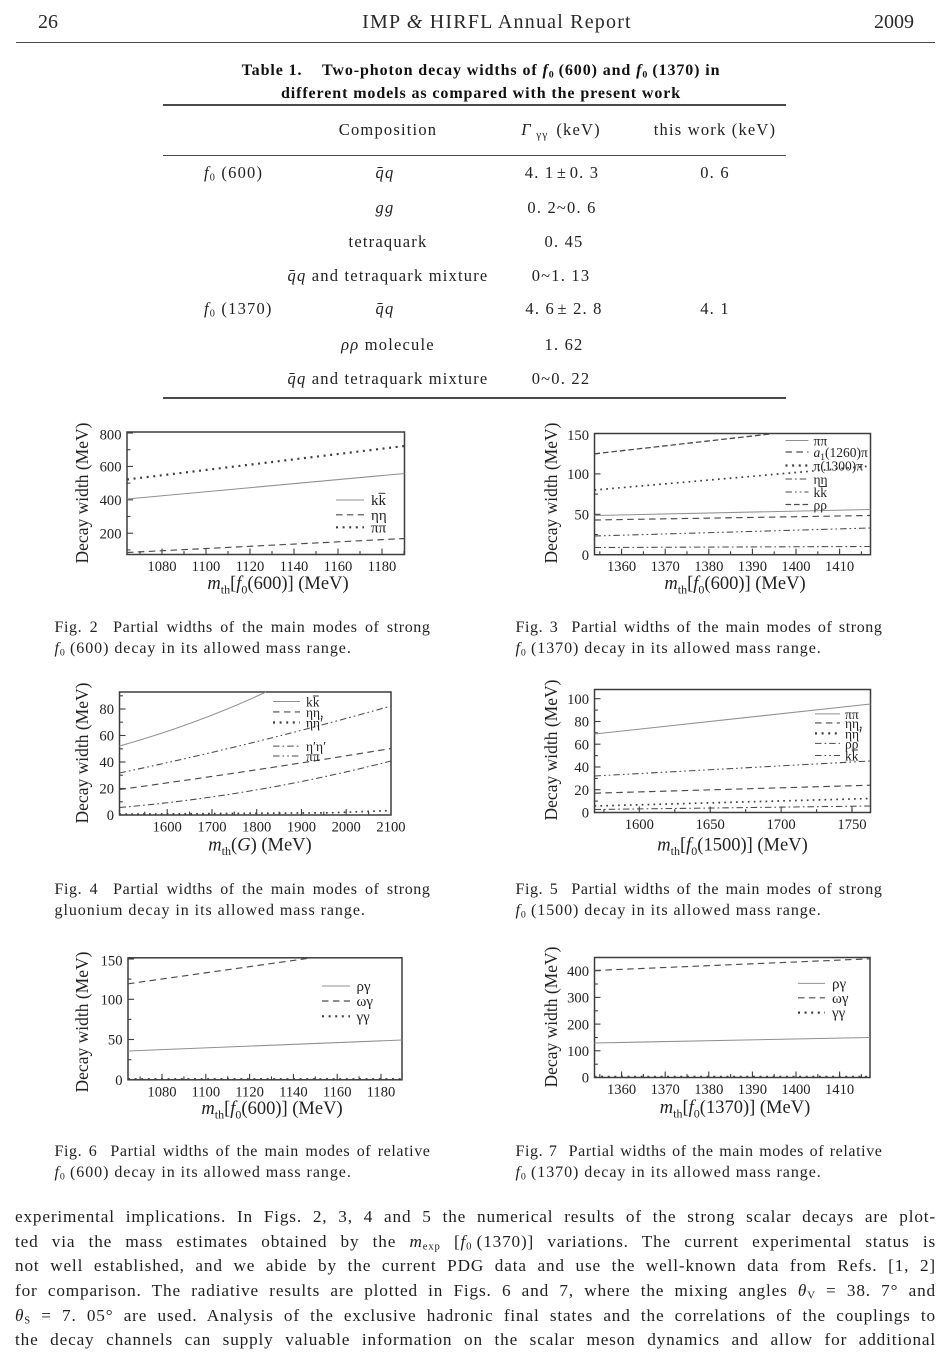 The width and height of the screenshot is (950, 1358). Describe the element at coordinates (732, 847) in the screenshot. I see `svg-text: mth[f0(1500)] (MeV)` at that location.